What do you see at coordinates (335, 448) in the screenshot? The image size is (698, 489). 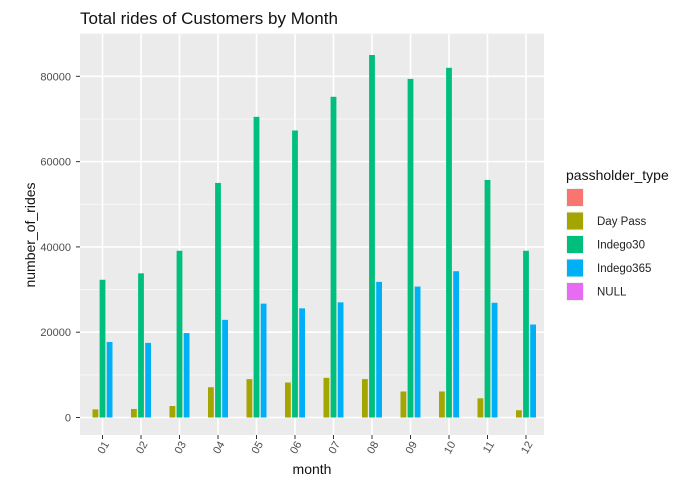 I see `x-tick-label: 07` at bounding box center [335, 448].